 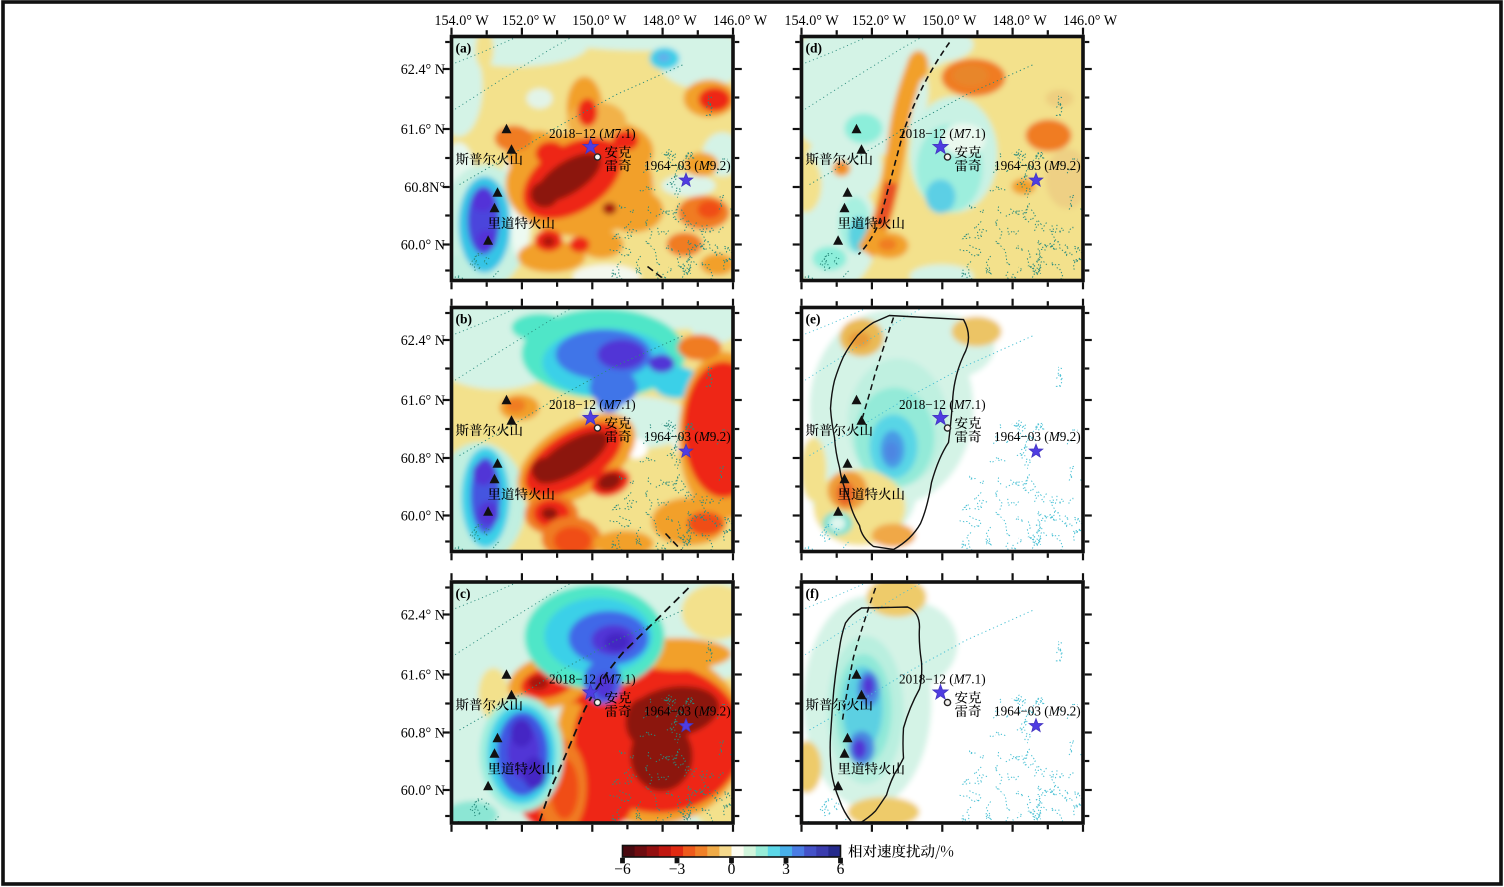 I want to click on svg-text: (e), so click(x=813, y=319).